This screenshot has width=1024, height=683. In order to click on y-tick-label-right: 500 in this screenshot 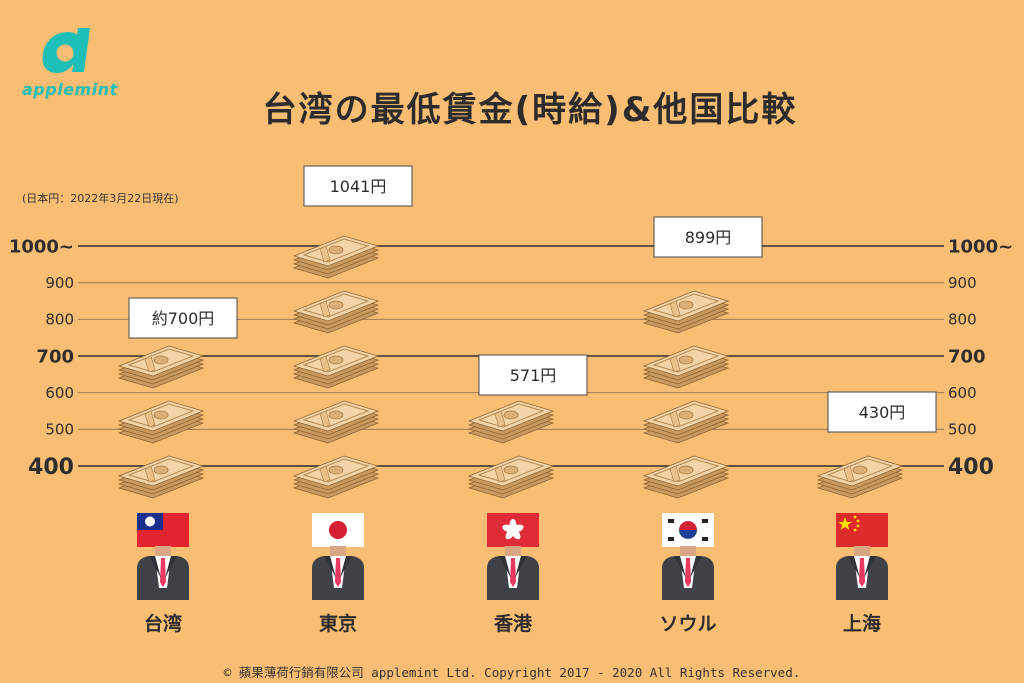, I will do `click(962, 430)`.